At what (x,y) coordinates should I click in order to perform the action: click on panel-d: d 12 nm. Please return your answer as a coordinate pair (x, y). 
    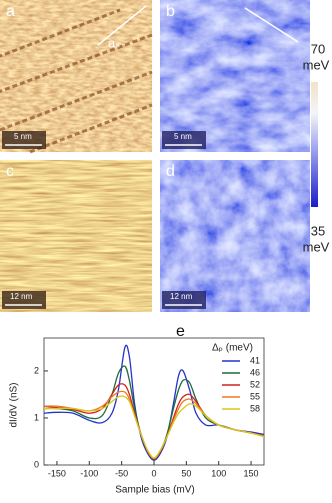
    Looking at the image, I should click on (235, 236).